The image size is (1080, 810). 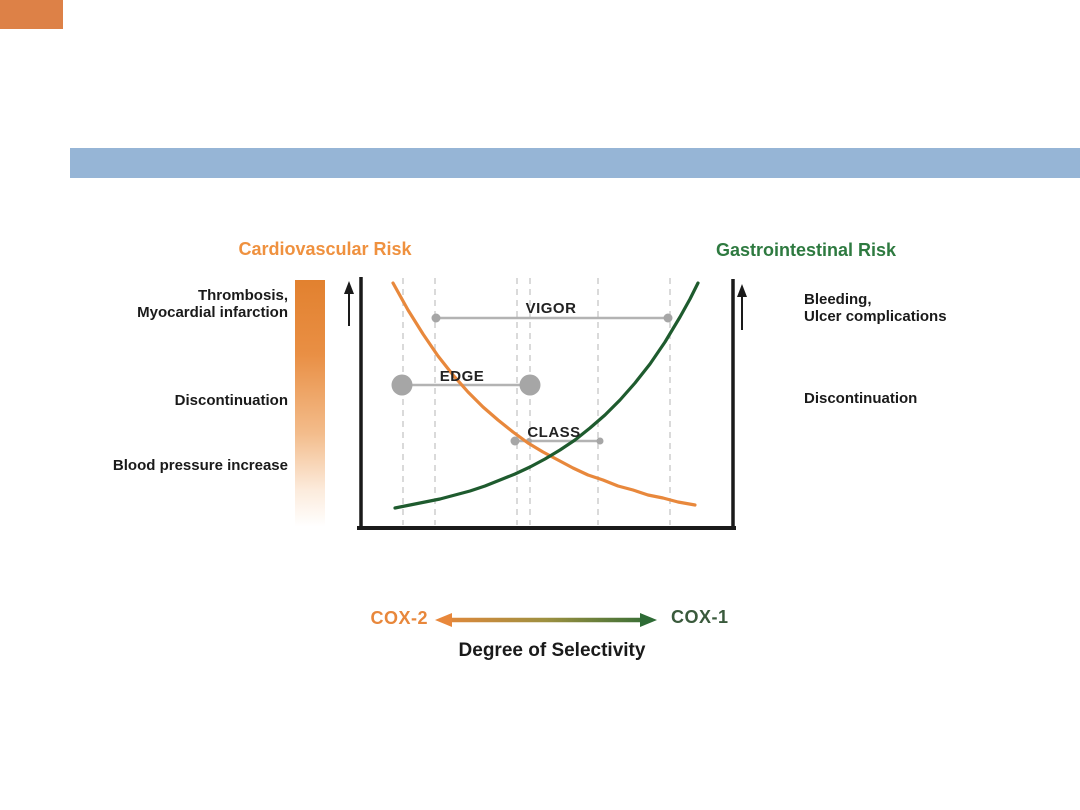 I want to click on selectivity-arrow-right-head, so click(x=648, y=620).